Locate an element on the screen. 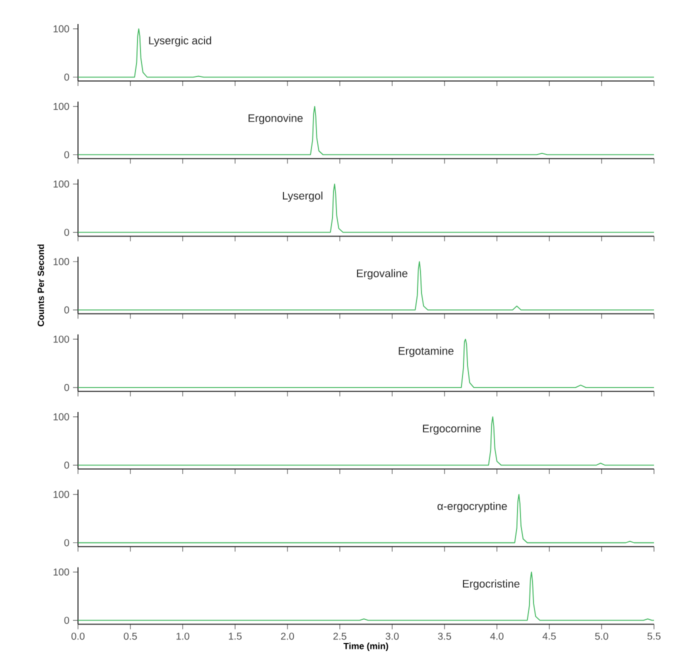 The height and width of the screenshot is (666, 676). x-tick-label: 1.5 is located at coordinates (235, 636).